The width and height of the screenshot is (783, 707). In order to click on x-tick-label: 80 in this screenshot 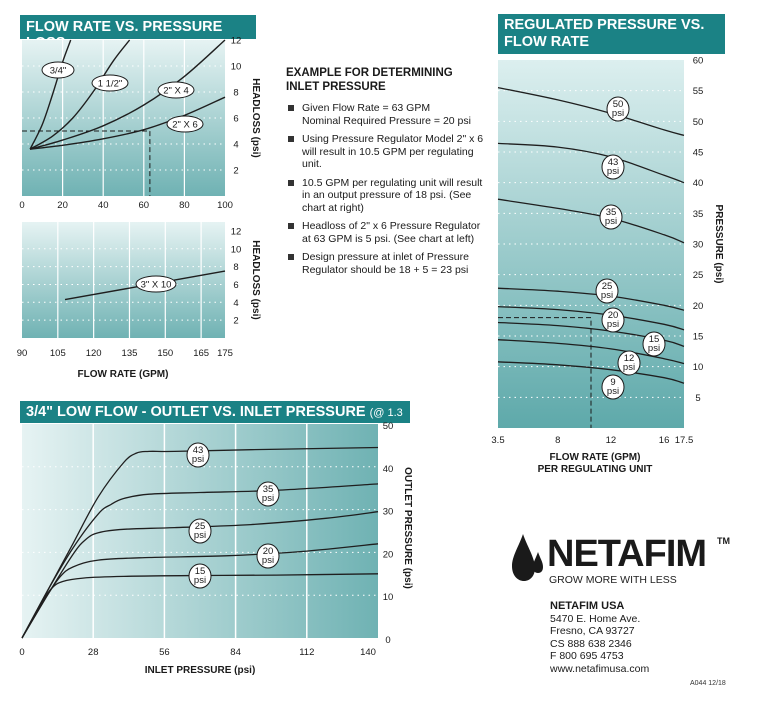, I will do `click(184, 205)`.